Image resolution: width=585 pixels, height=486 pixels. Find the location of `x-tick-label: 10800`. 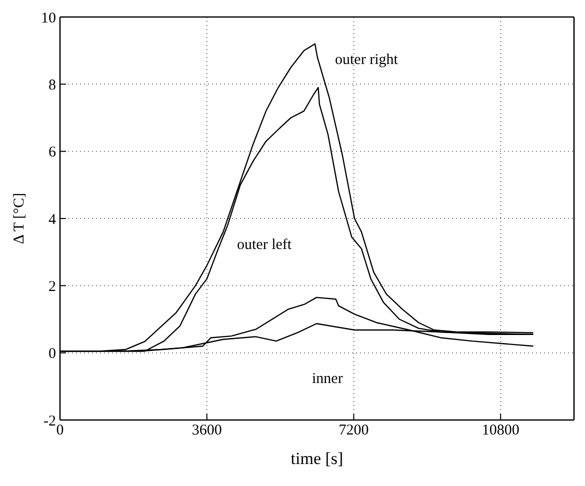

x-tick-label: 10800 is located at coordinates (501, 430).